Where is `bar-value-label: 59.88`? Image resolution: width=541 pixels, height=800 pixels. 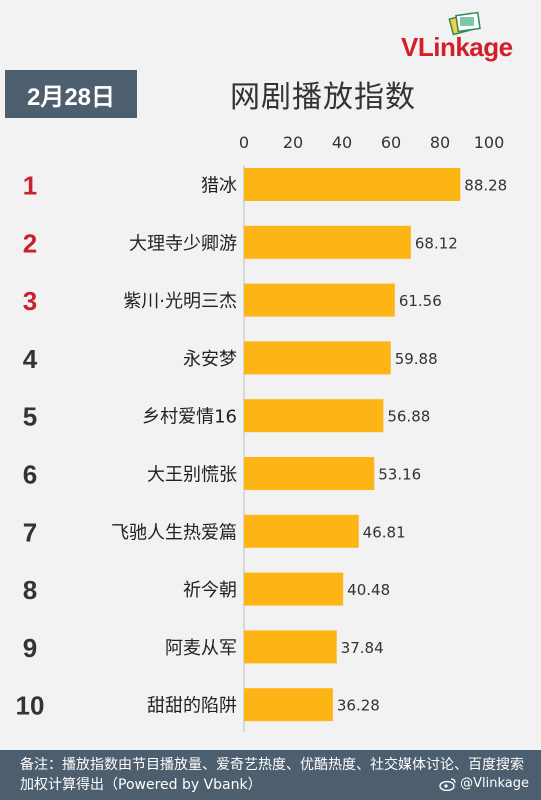
bar-value-label: 59.88 is located at coordinates (416, 359).